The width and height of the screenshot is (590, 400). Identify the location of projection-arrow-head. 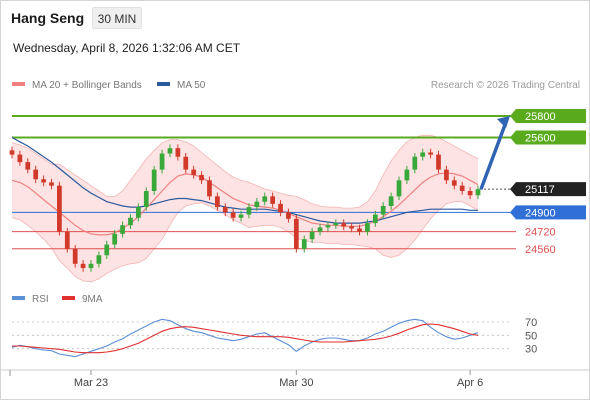
(503, 122).